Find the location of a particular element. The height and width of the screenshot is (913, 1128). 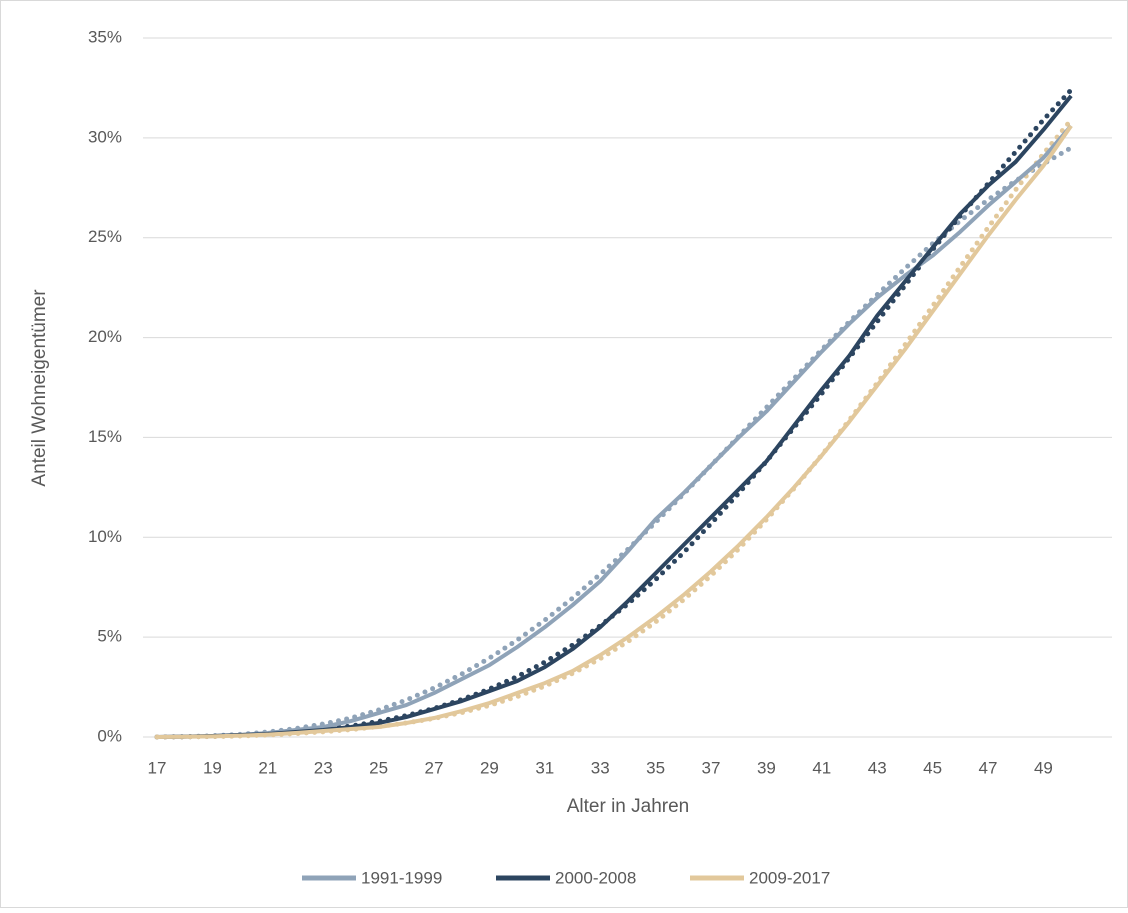

y-tick-label: 25% is located at coordinates (105, 236).